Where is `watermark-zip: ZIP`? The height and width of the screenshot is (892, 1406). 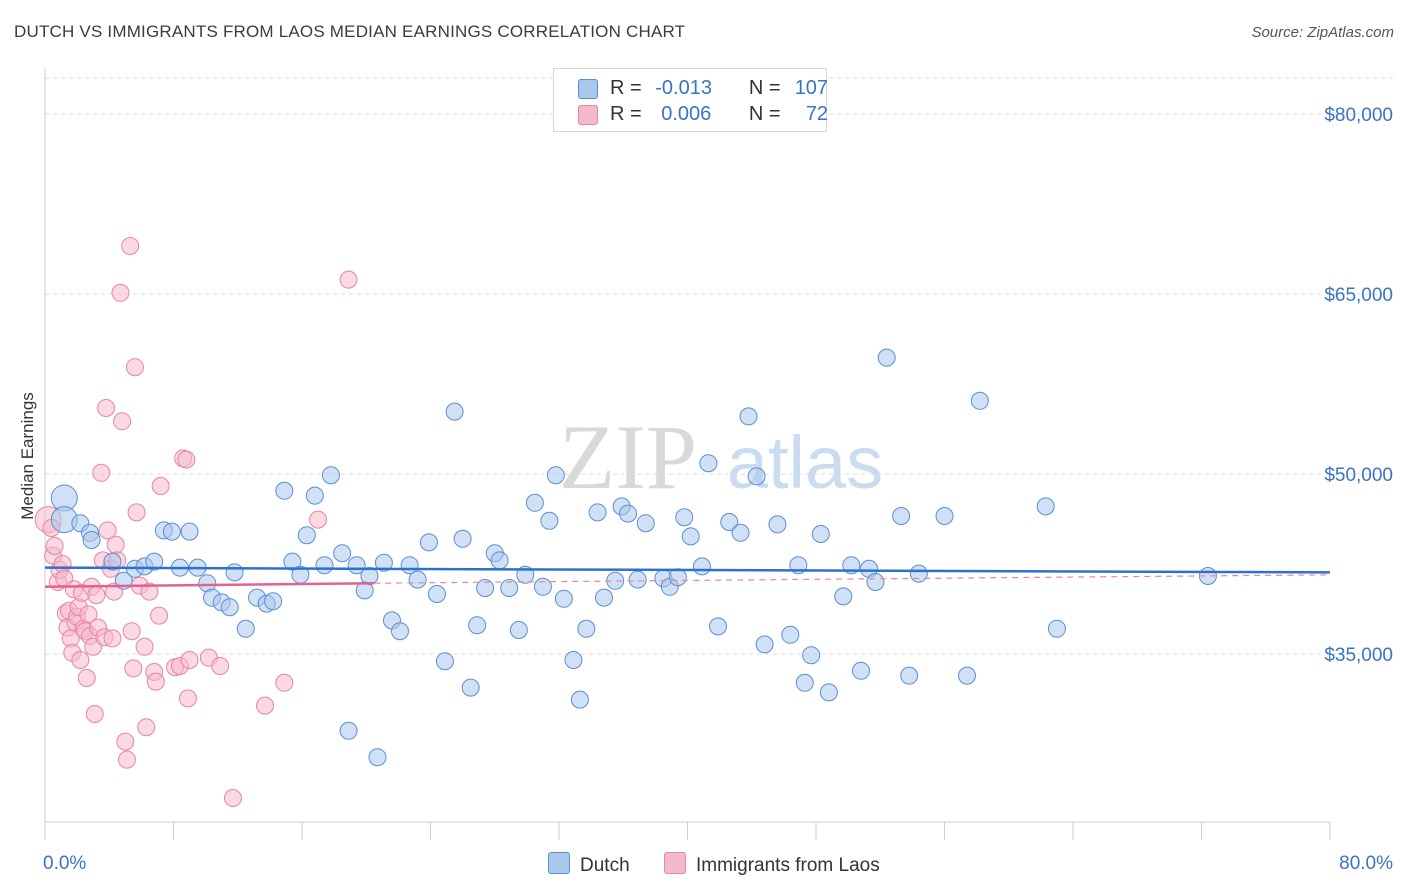 watermark-zip: ZIP is located at coordinates (628, 457).